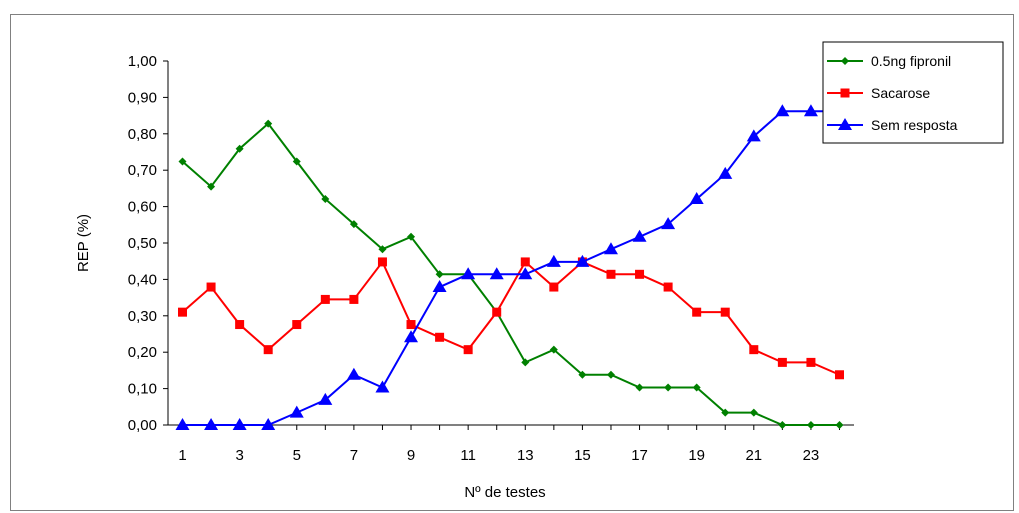  I want to click on x-tick-label: 23, so click(811, 455).